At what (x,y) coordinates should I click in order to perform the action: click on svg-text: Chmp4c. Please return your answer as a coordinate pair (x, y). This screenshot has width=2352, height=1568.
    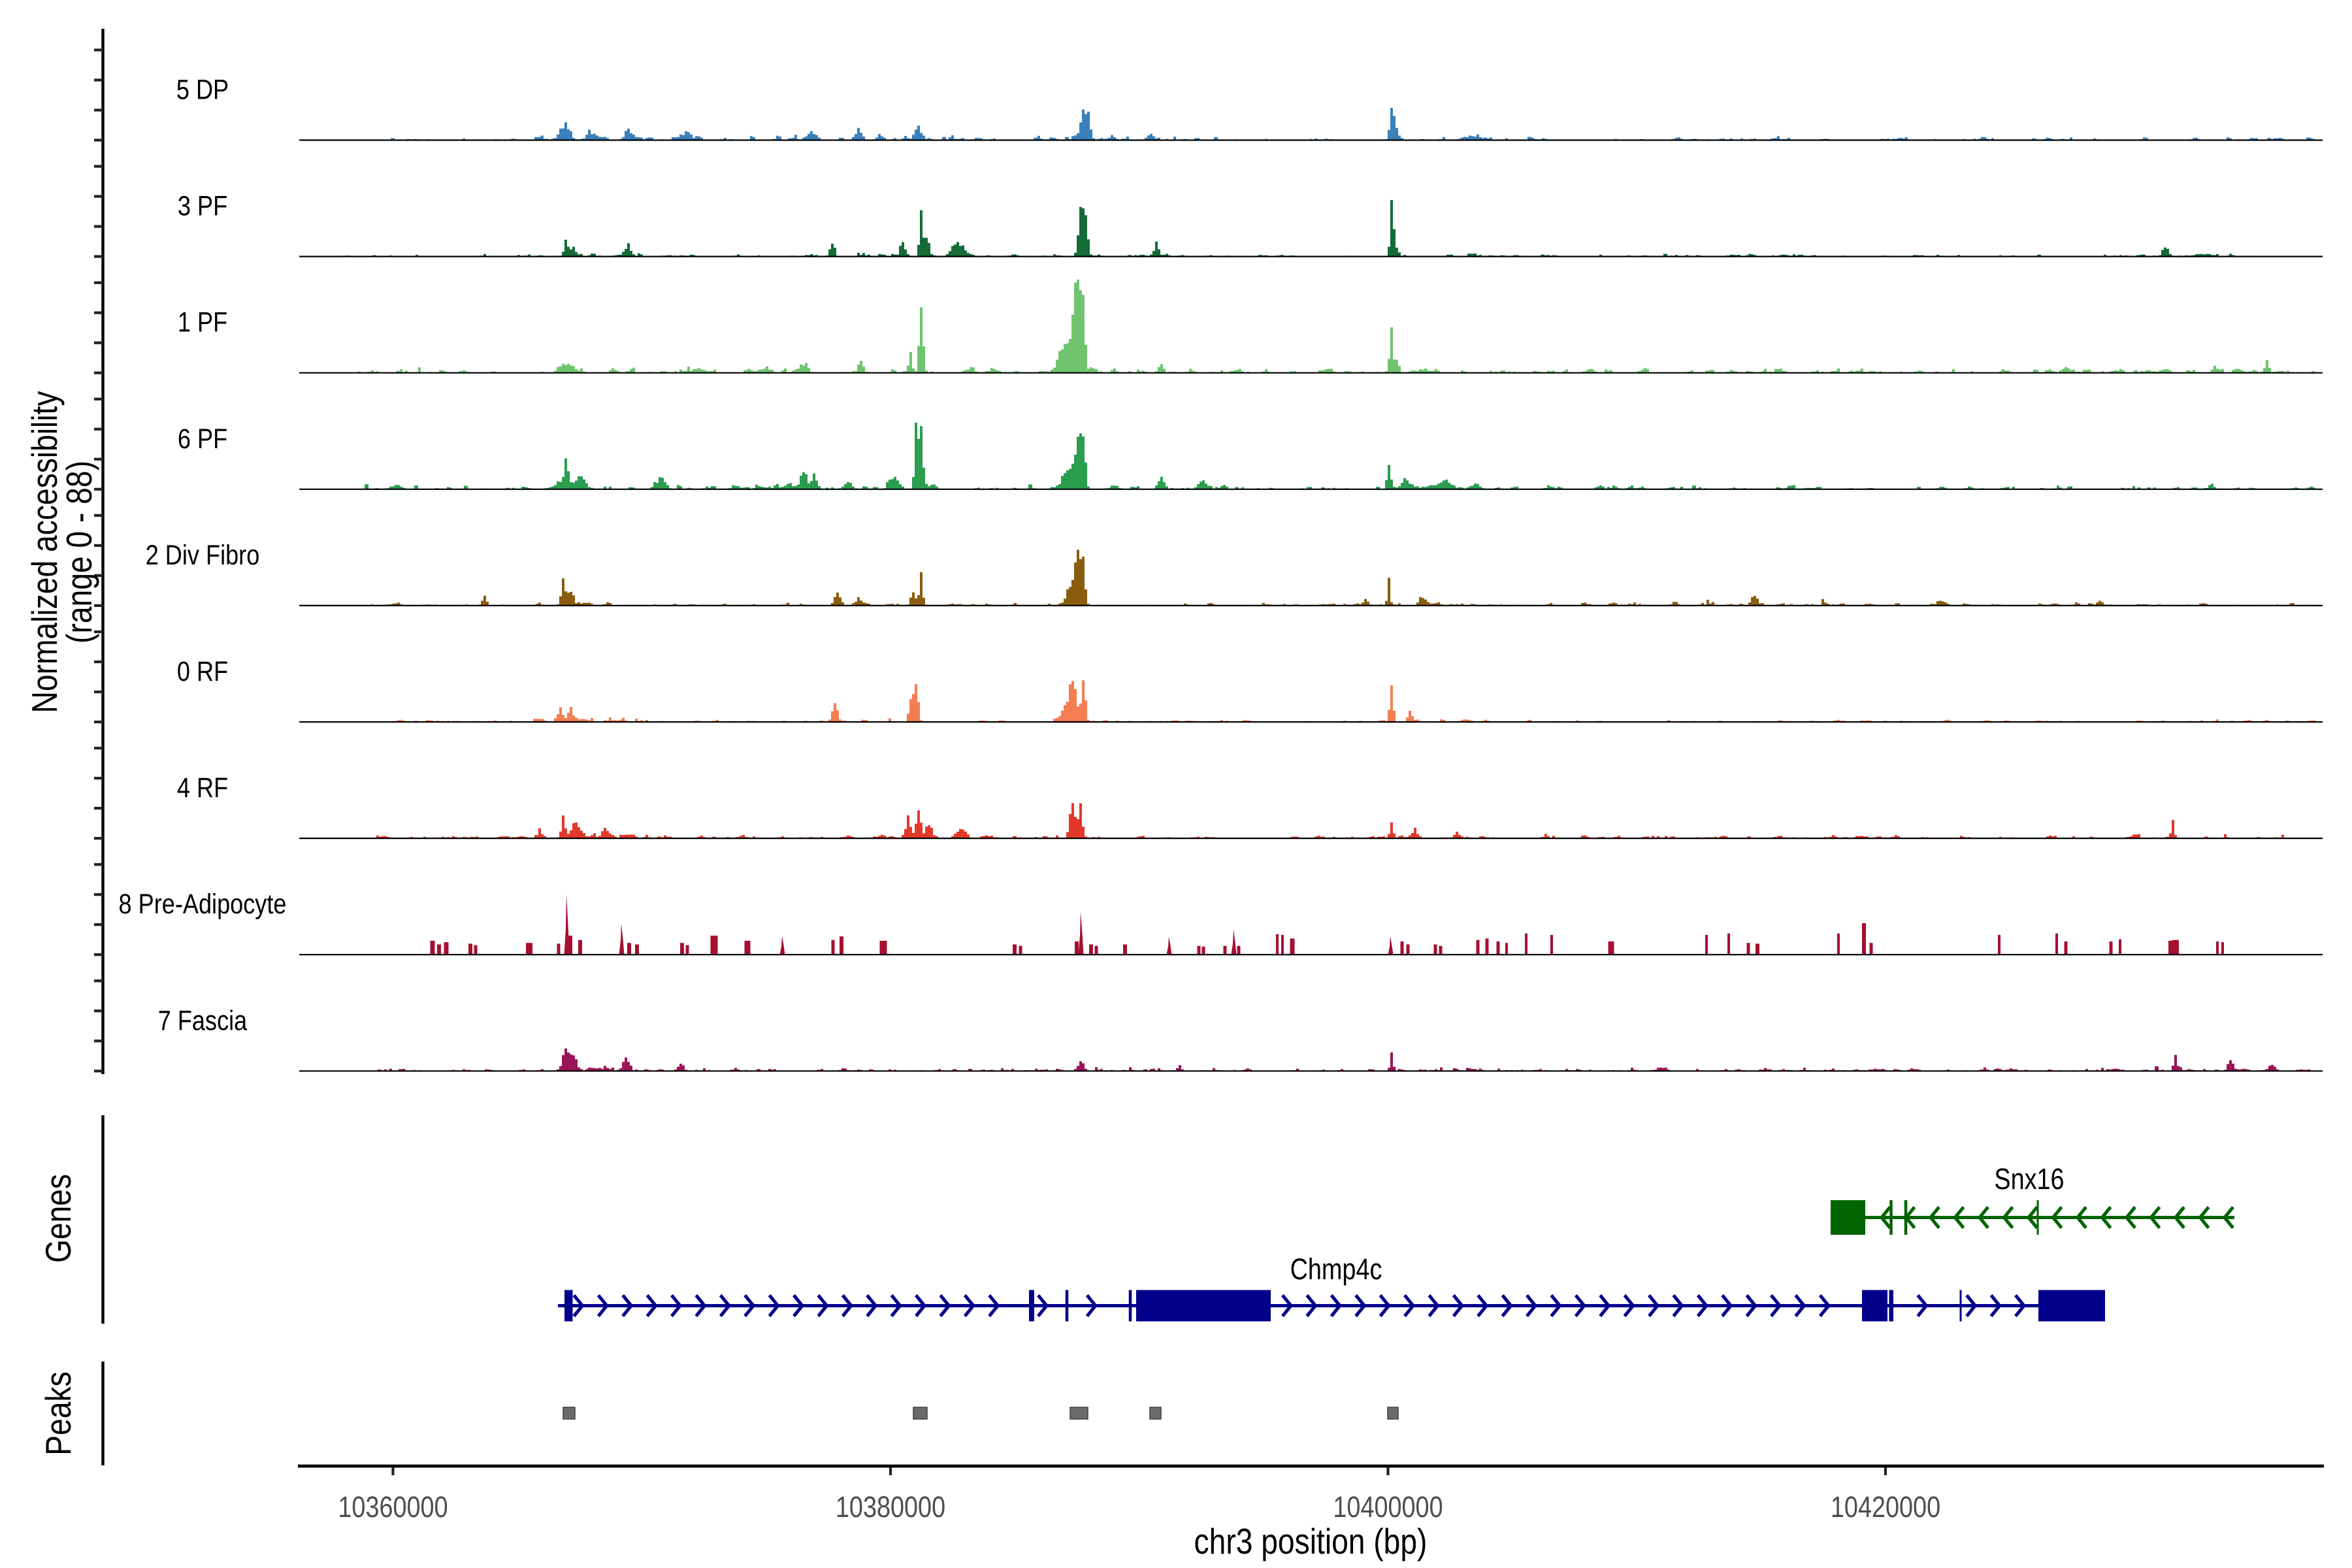
    Looking at the image, I should click on (1336, 1269).